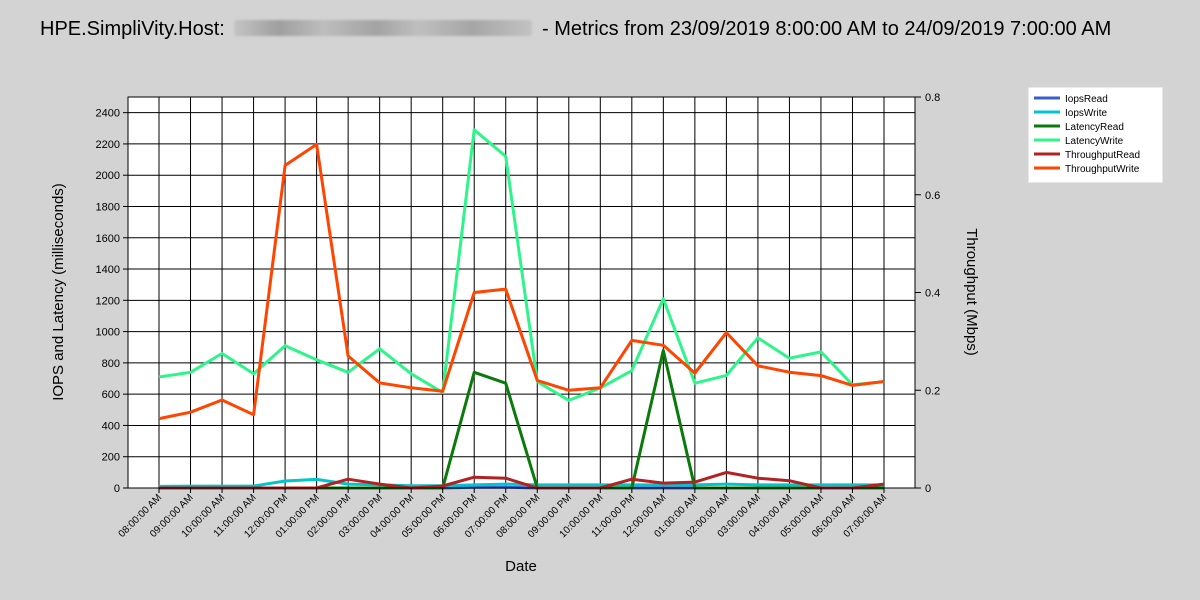 The height and width of the screenshot is (600, 1200). What do you see at coordinates (132, 29) in the screenshot?
I see `title-prefix: HPE.SimpliVity.Host:` at bounding box center [132, 29].